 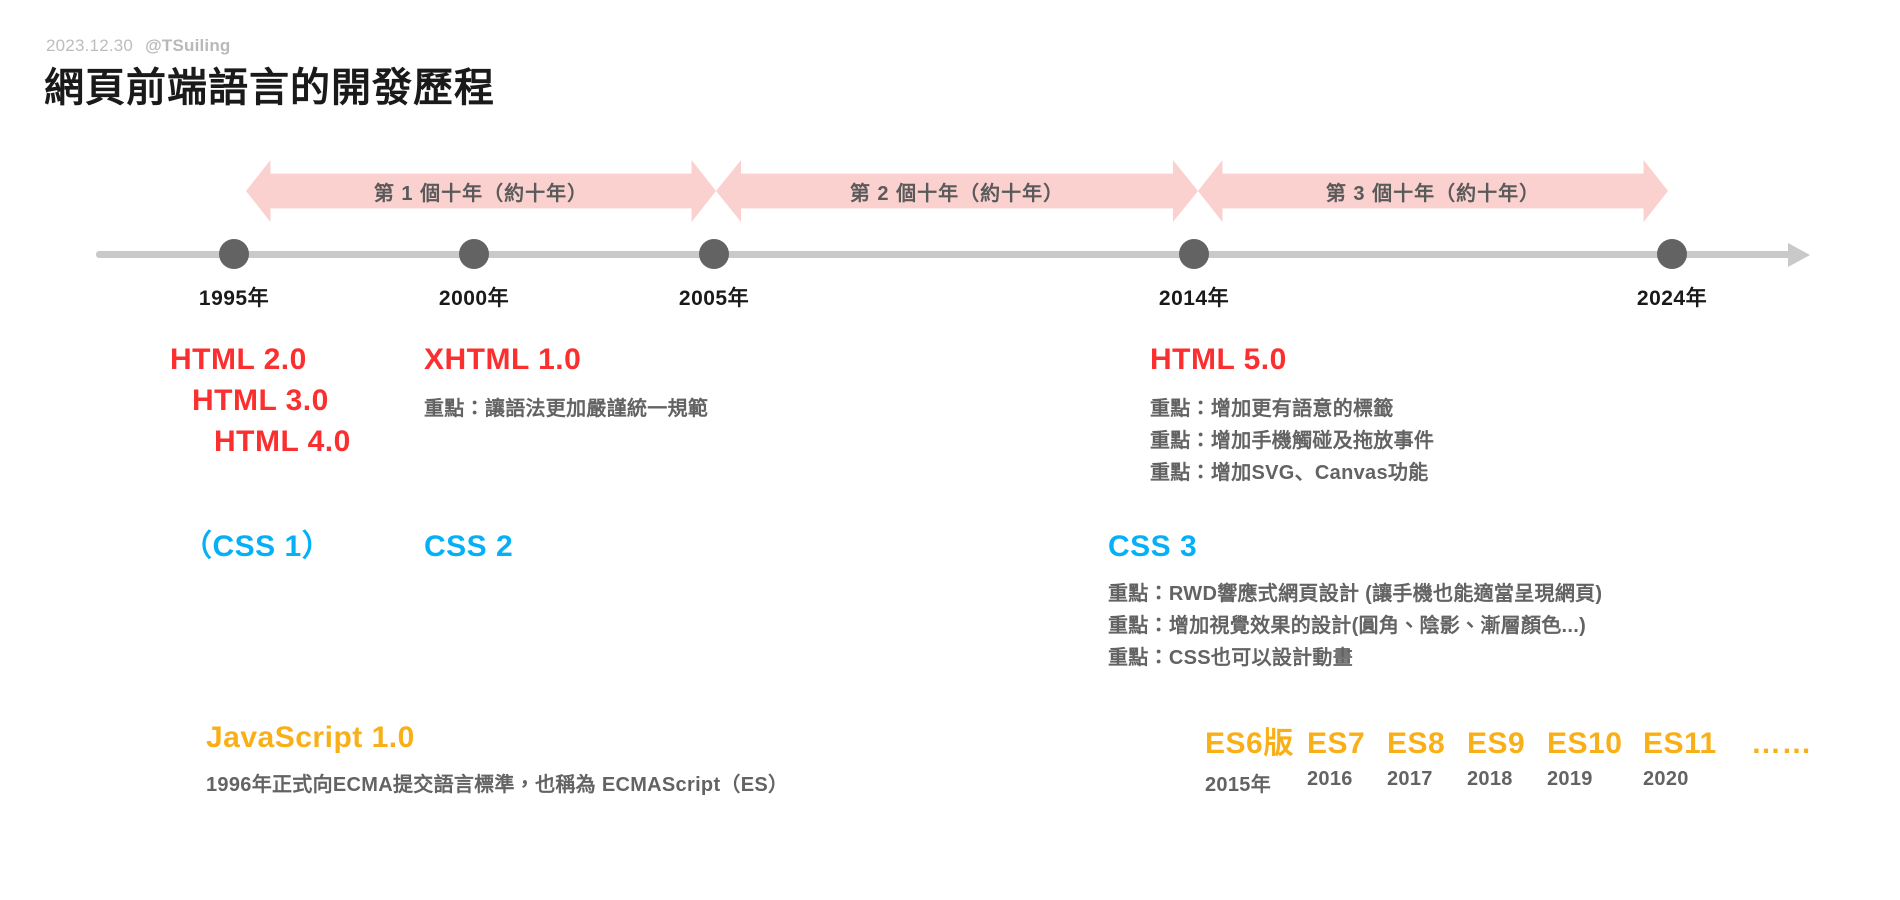 I want to click on es-year-item: 2017, so click(x=1410, y=779).